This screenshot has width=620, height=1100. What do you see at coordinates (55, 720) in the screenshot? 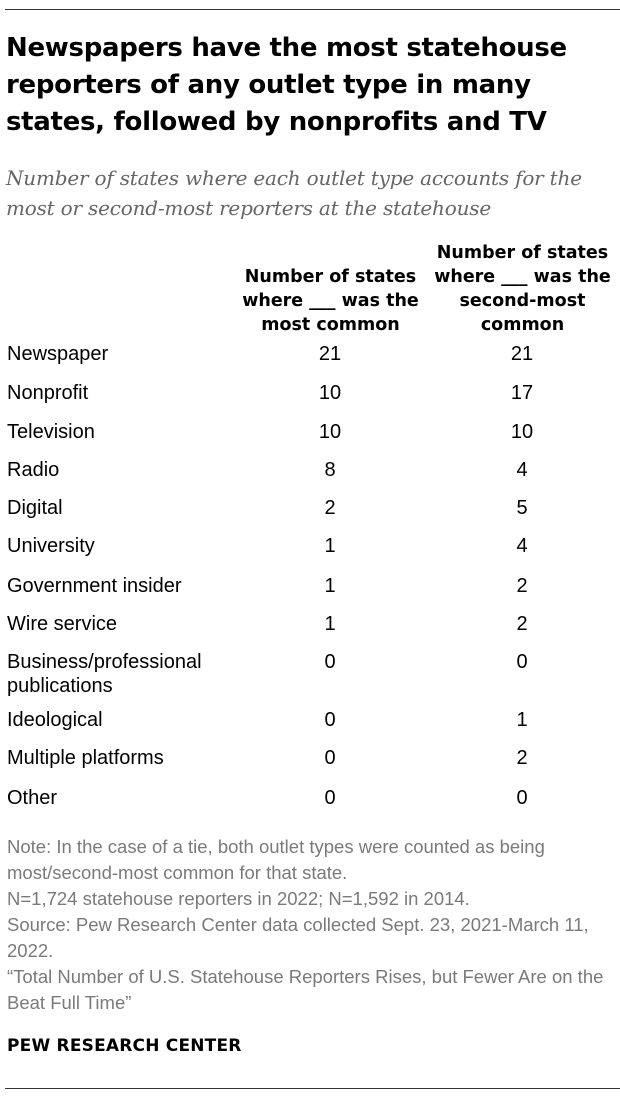
I see `row-label: Ideological` at bounding box center [55, 720].